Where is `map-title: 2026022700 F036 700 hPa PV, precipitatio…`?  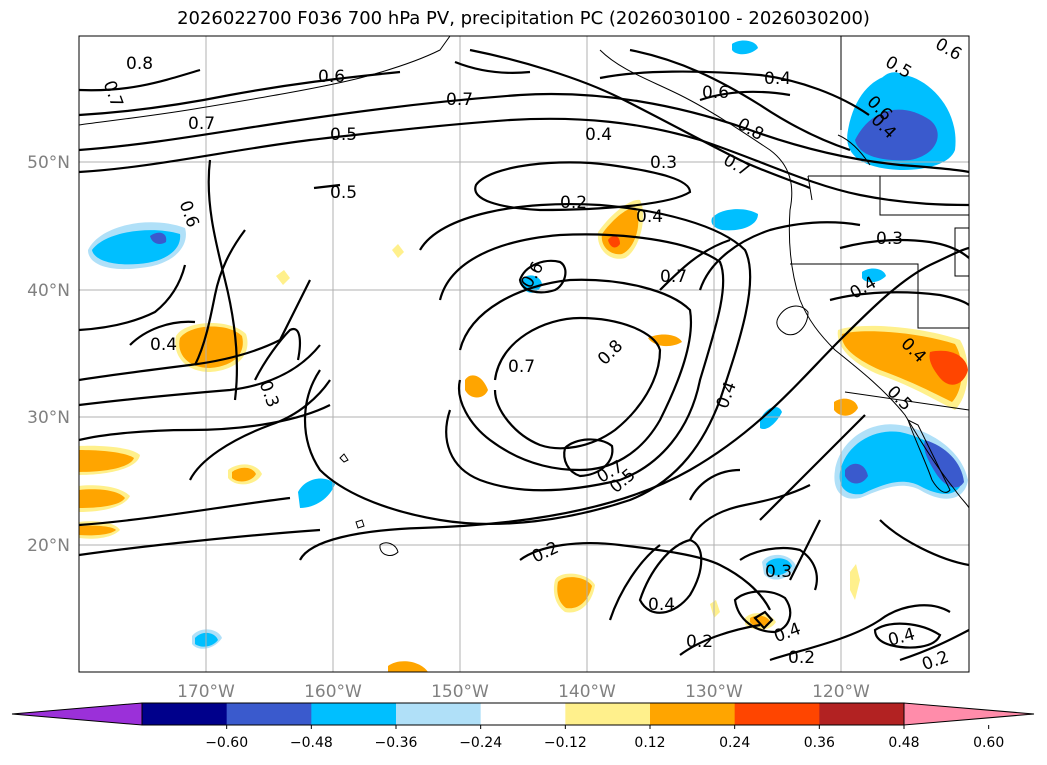 map-title: 2026022700 F036 700 hPa PV, precipitatio… is located at coordinates (523, 18).